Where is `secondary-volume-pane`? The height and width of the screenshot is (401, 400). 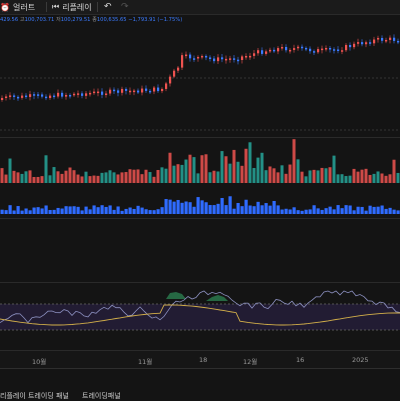
secondary-volume-pane is located at coordinates (200, 202).